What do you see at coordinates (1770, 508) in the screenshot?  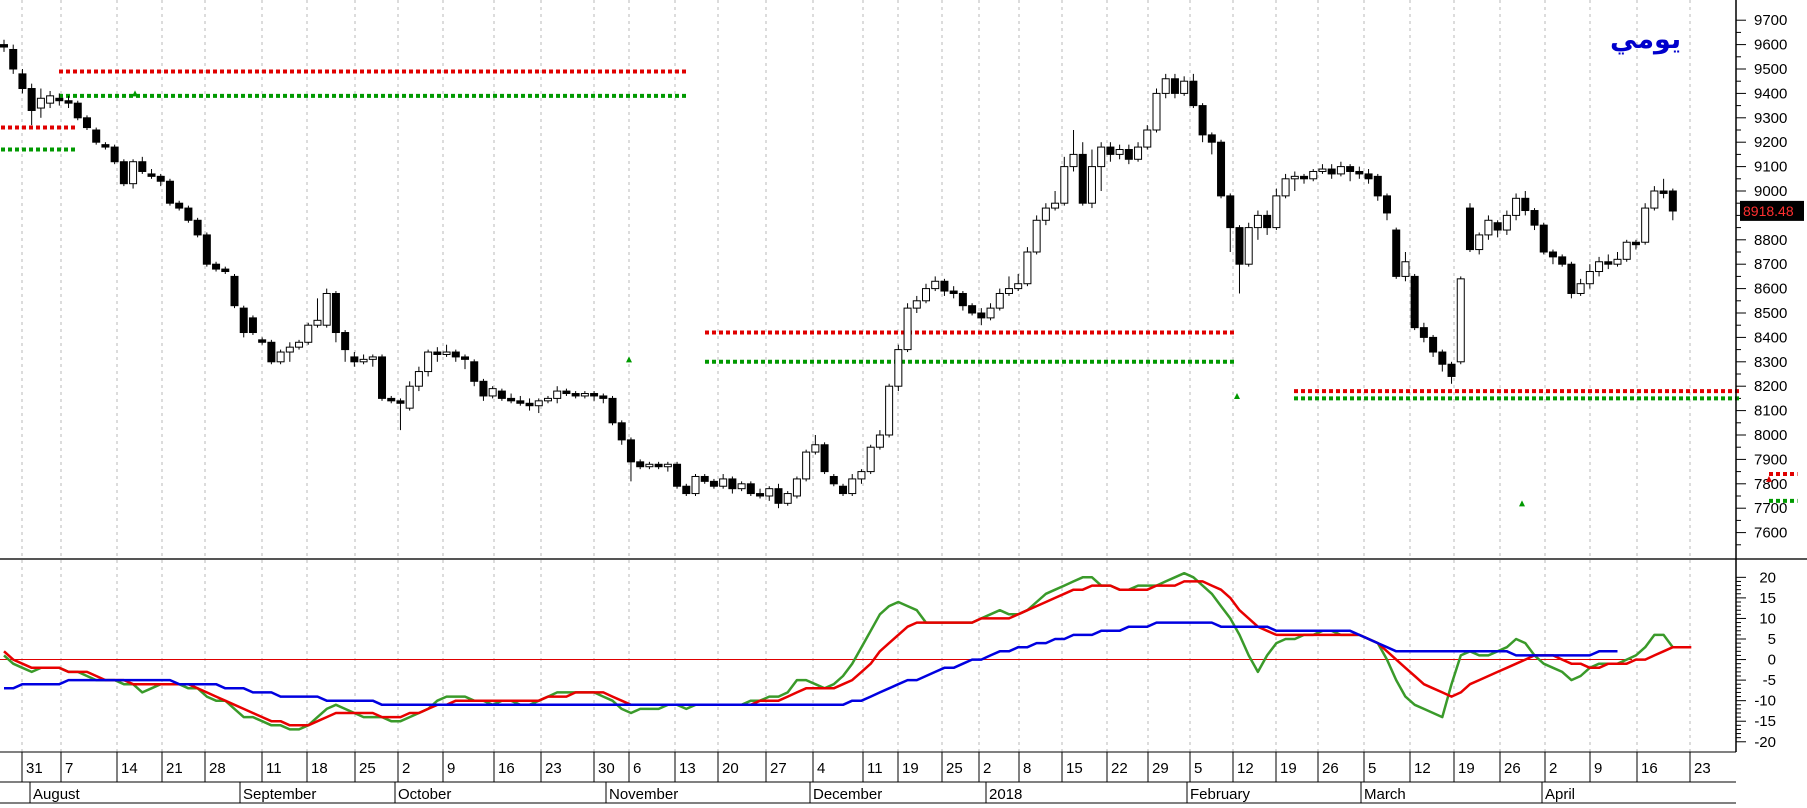 I see `price-tick-label: 7700` at bounding box center [1770, 508].